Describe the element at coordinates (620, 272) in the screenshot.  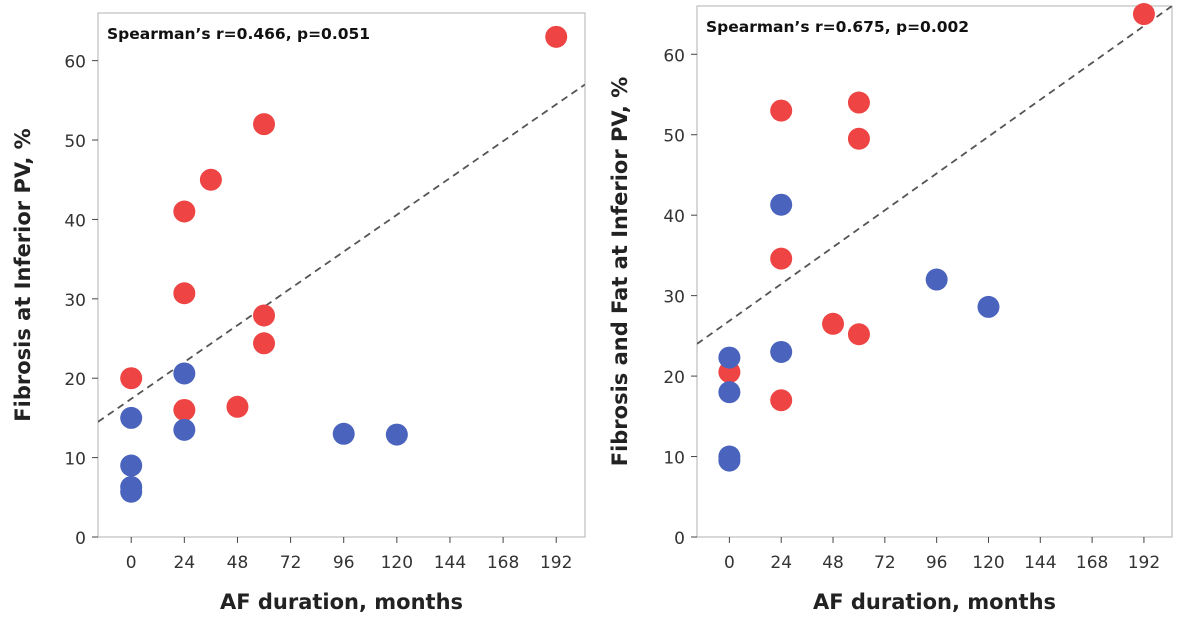
I see `y-axis-title: Fibrosis and Fat at Inferior PV, %` at that location.